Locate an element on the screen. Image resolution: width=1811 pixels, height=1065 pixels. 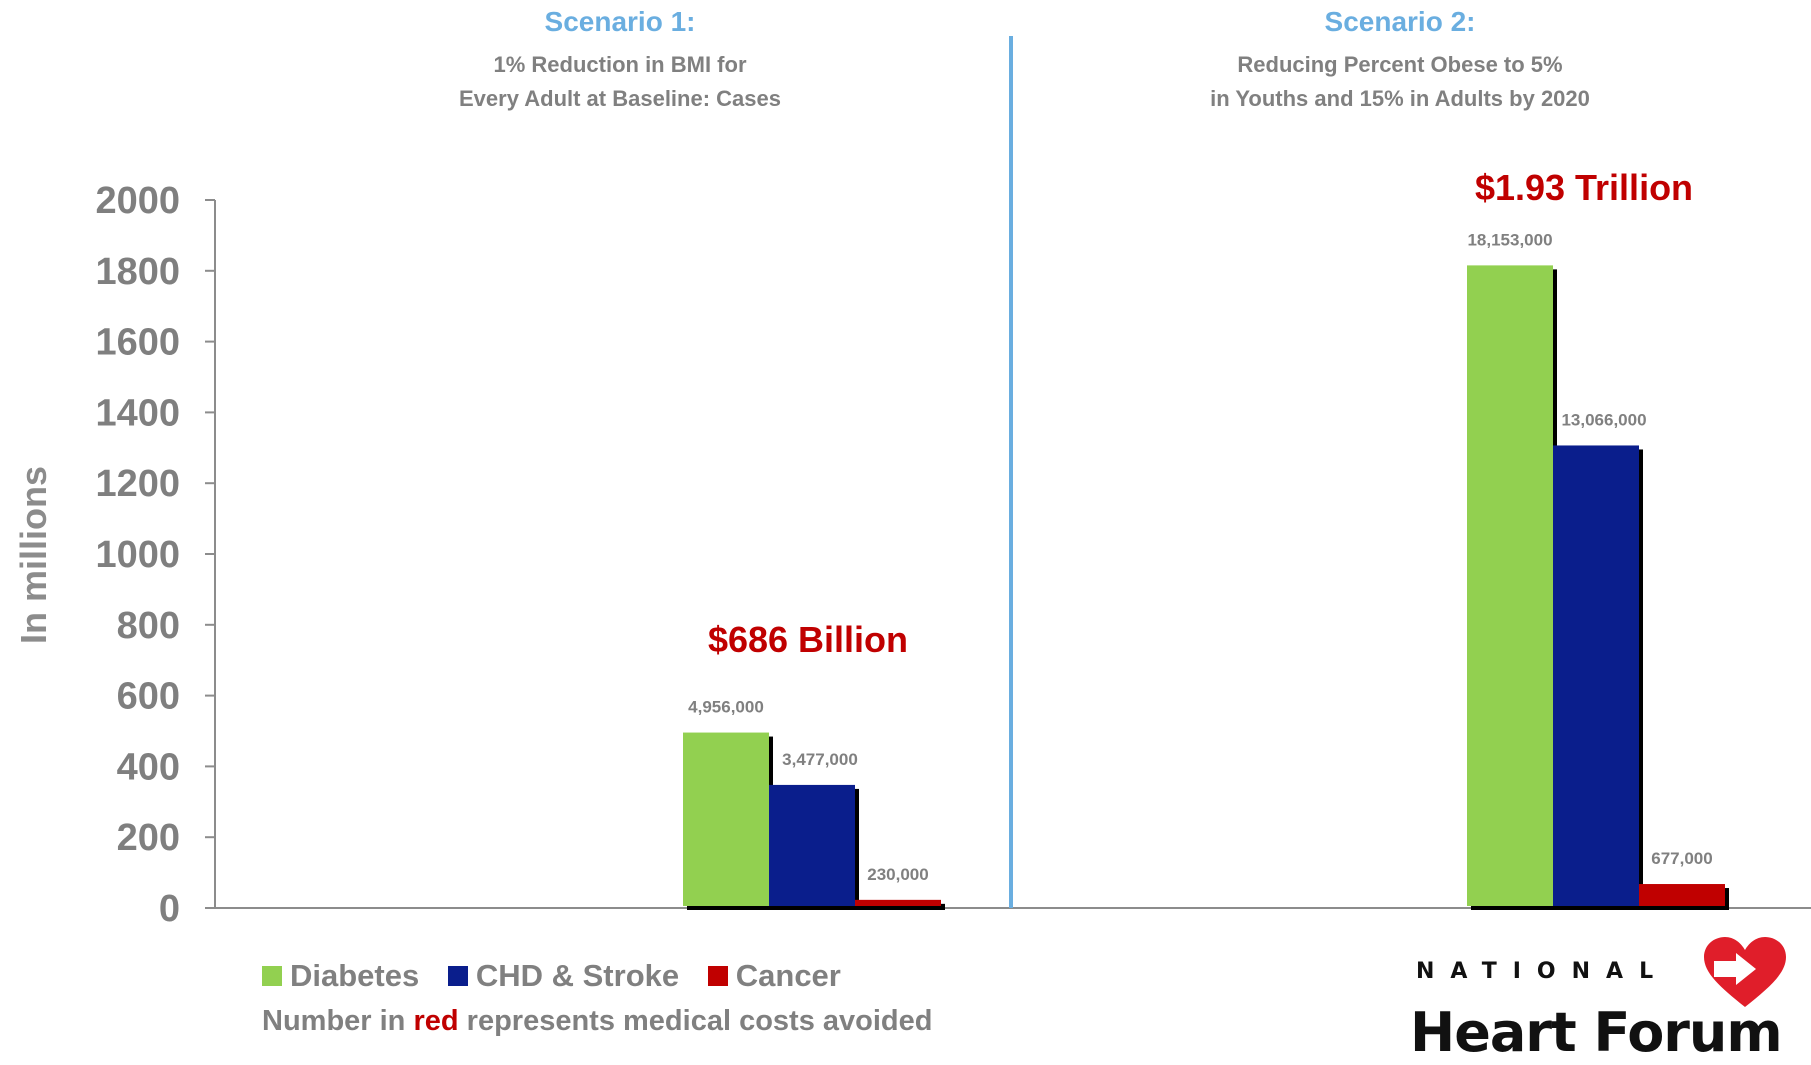
note-prefix: Number in is located at coordinates (338, 1021).